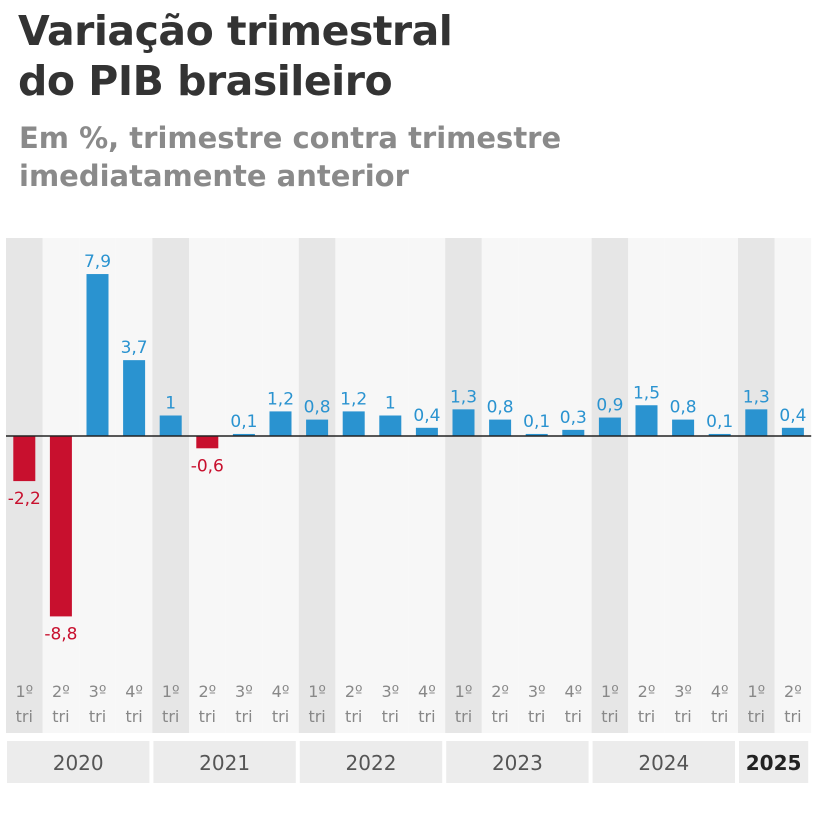 Image resolution: width=822 pixels, height=814 pixels. What do you see at coordinates (646, 393) in the screenshot?
I see `value-label: 1,5` at bounding box center [646, 393].